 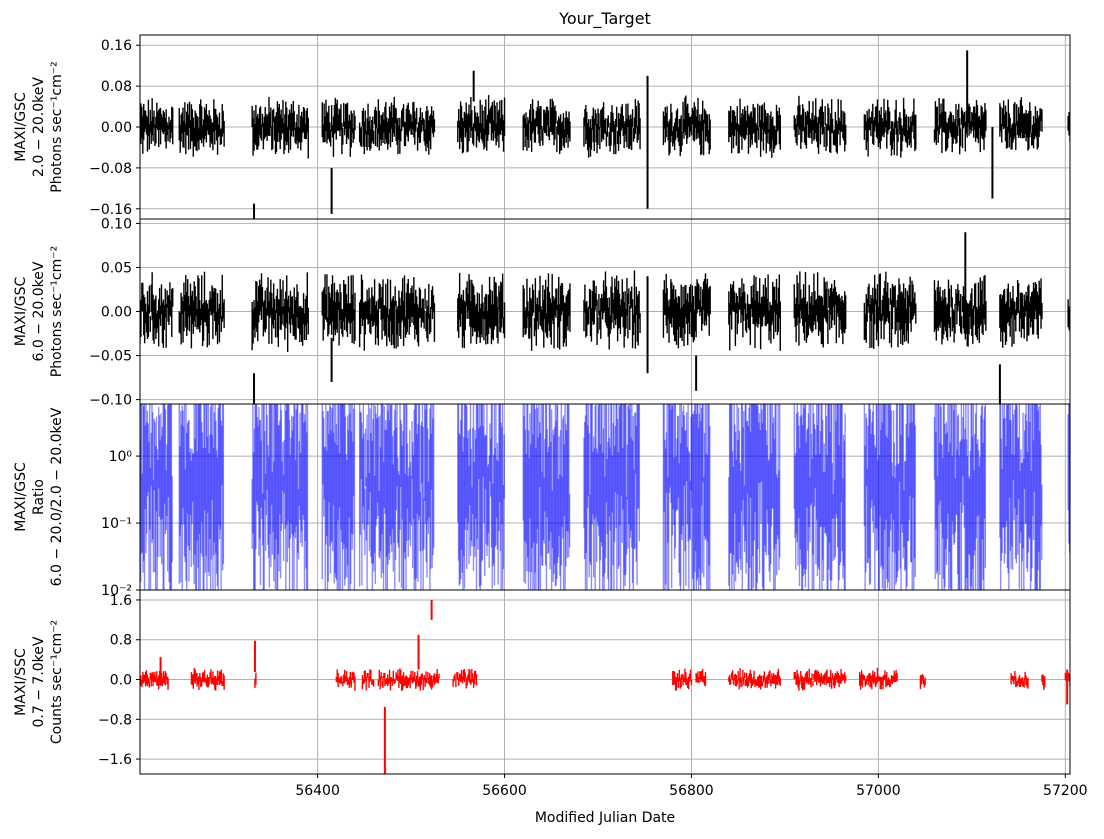 I want to click on y-tick-label: −0.8, so click(x=115, y=720).